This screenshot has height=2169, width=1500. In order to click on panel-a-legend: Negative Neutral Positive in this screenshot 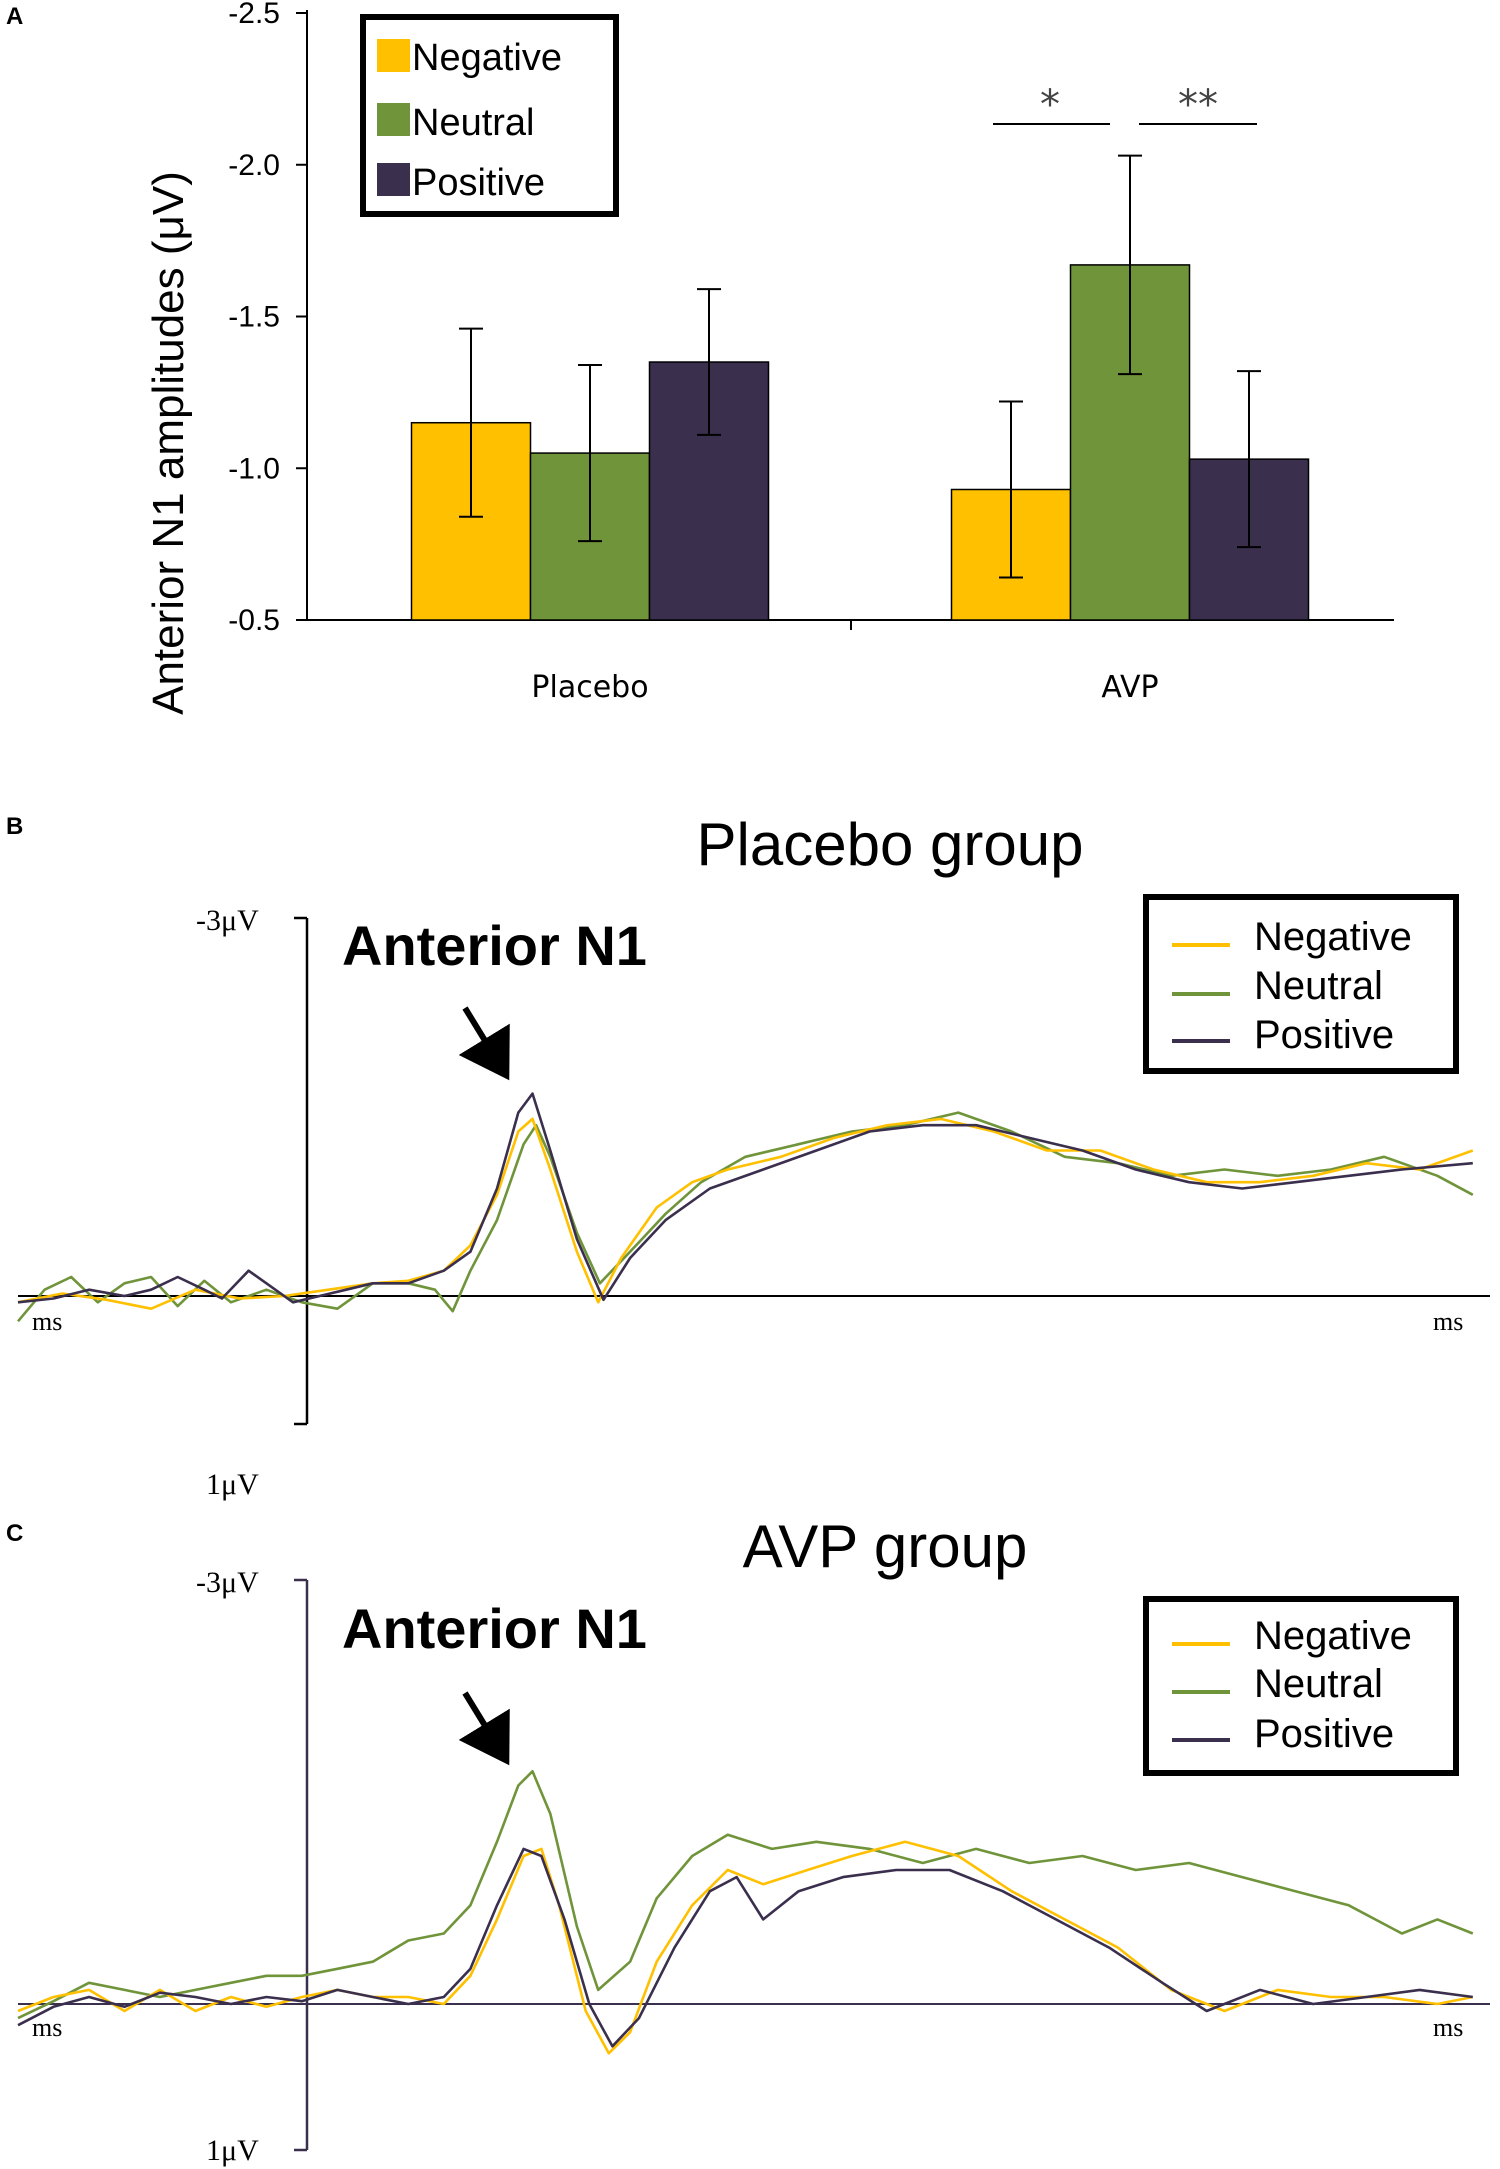, I will do `click(489, 115)`.